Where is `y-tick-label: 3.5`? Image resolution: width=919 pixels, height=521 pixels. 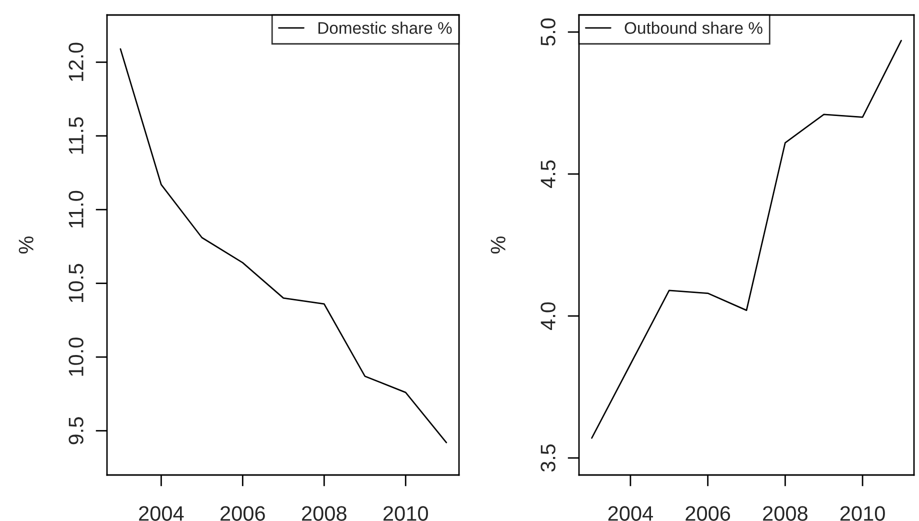 y-tick-label: 3.5 is located at coordinates (548, 458).